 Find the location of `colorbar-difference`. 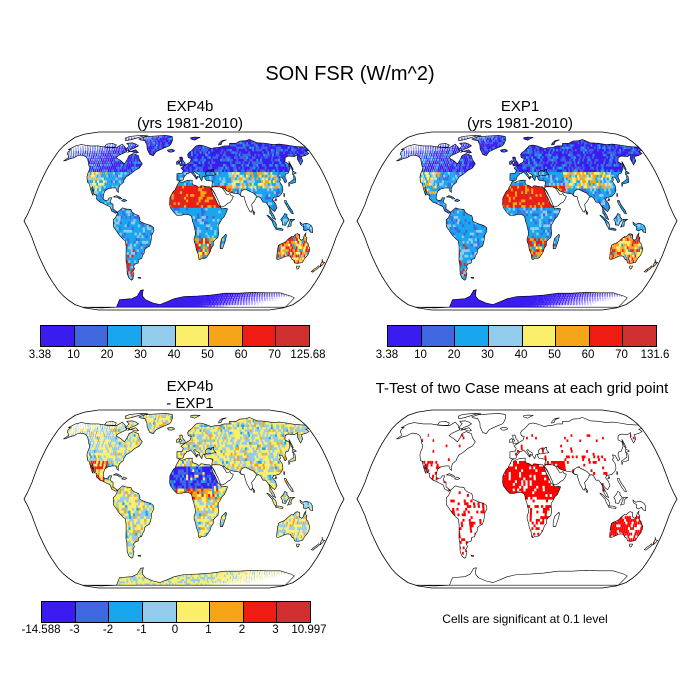

colorbar-difference is located at coordinates (176, 612).